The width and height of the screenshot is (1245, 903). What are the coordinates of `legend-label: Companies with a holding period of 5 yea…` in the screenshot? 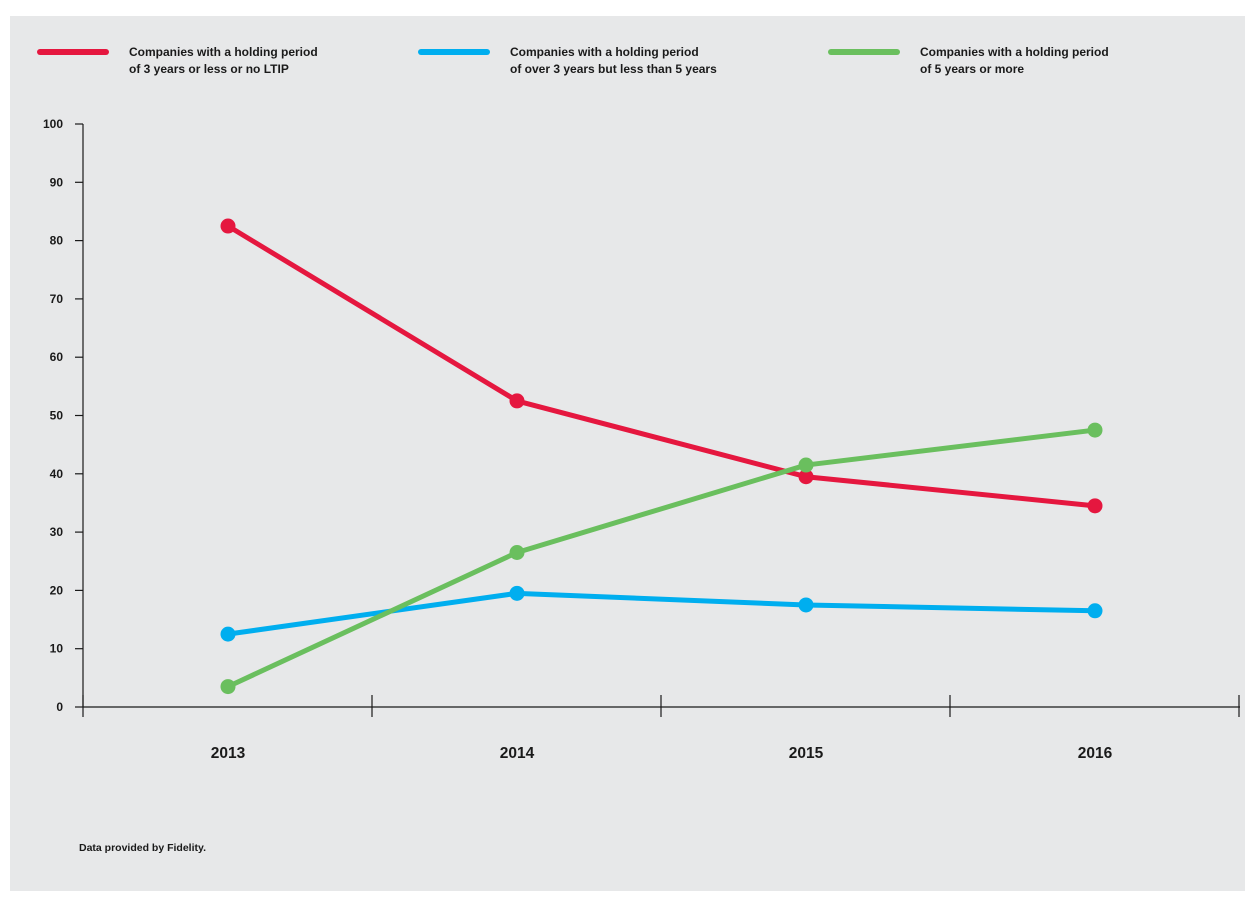 It's located at (1070, 61).